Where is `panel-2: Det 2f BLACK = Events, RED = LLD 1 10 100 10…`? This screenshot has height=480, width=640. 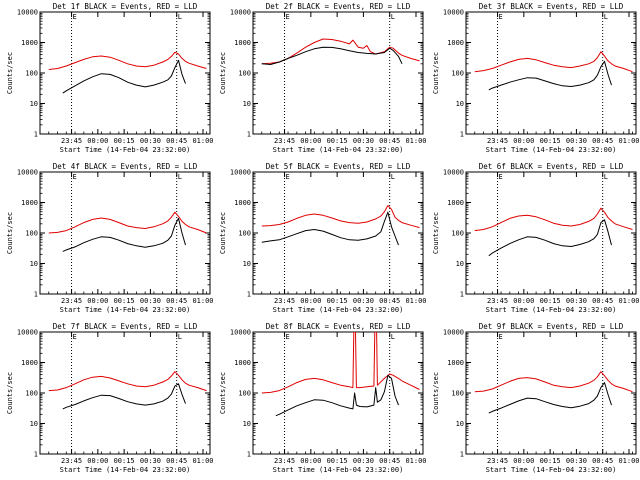
panel-2: Det 2f BLACK = Events, RED = LLD 1 10 100 10… is located at coordinates (323, 78).